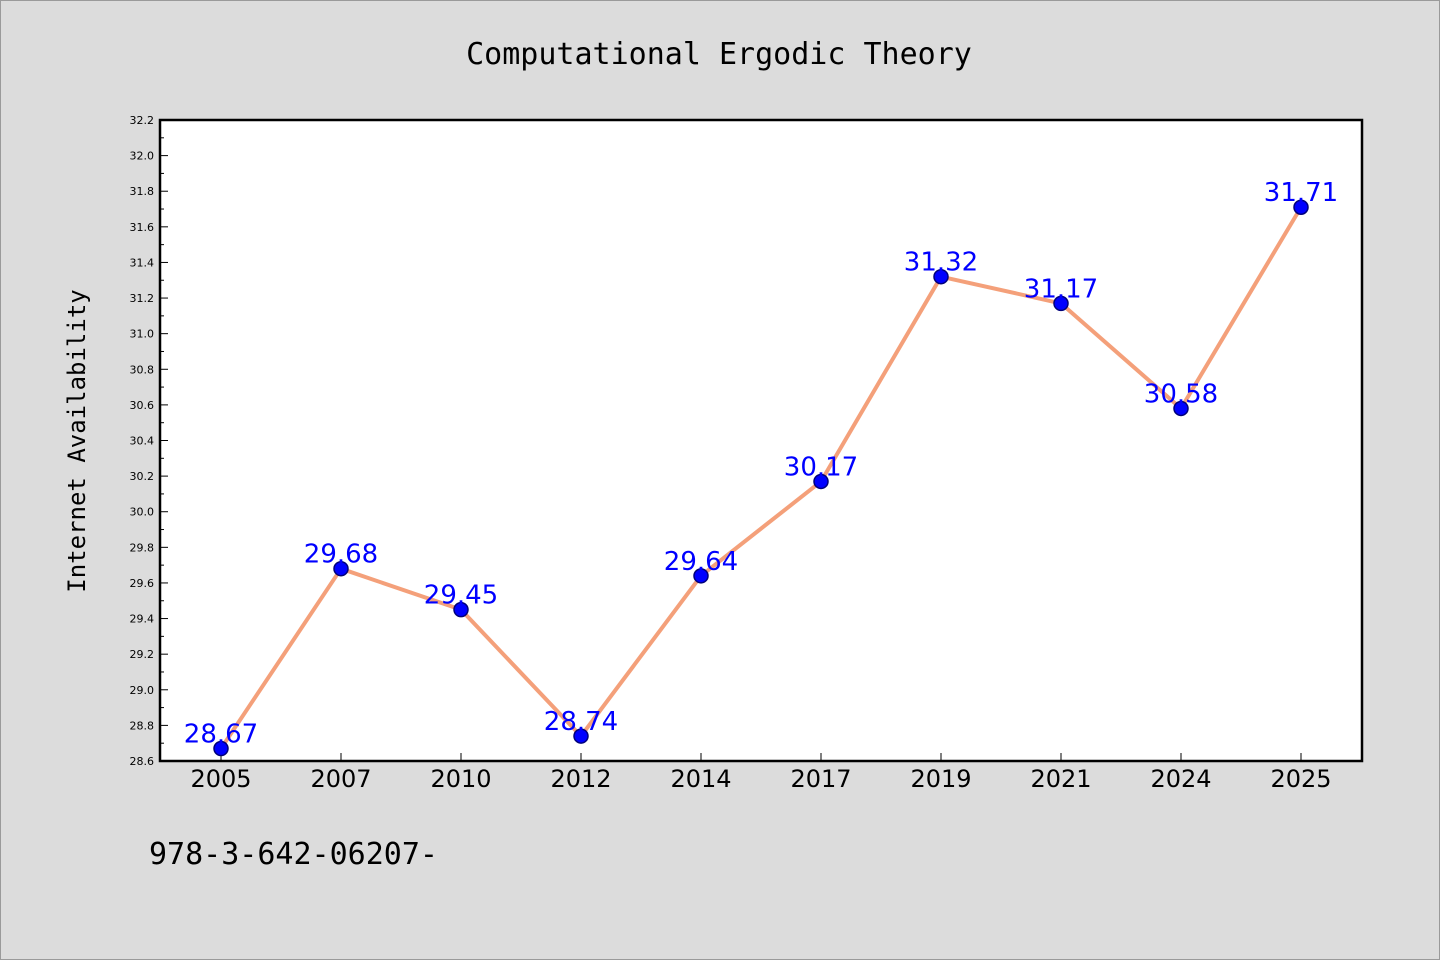 The image size is (1440, 960). What do you see at coordinates (940, 779) in the screenshot?
I see `x-tick-label: 2019` at bounding box center [940, 779].